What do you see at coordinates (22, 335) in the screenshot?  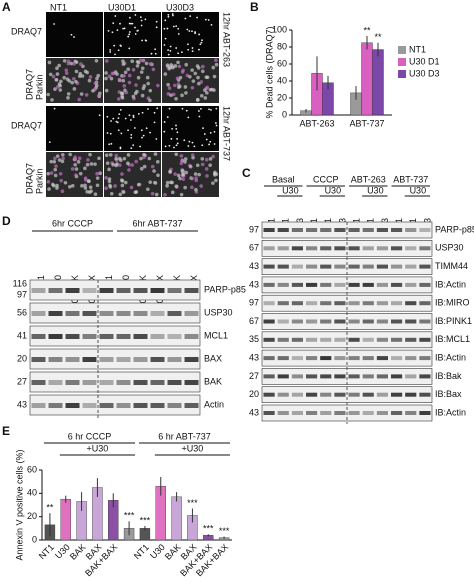 I see `mw-label: 41` at bounding box center [22, 335].